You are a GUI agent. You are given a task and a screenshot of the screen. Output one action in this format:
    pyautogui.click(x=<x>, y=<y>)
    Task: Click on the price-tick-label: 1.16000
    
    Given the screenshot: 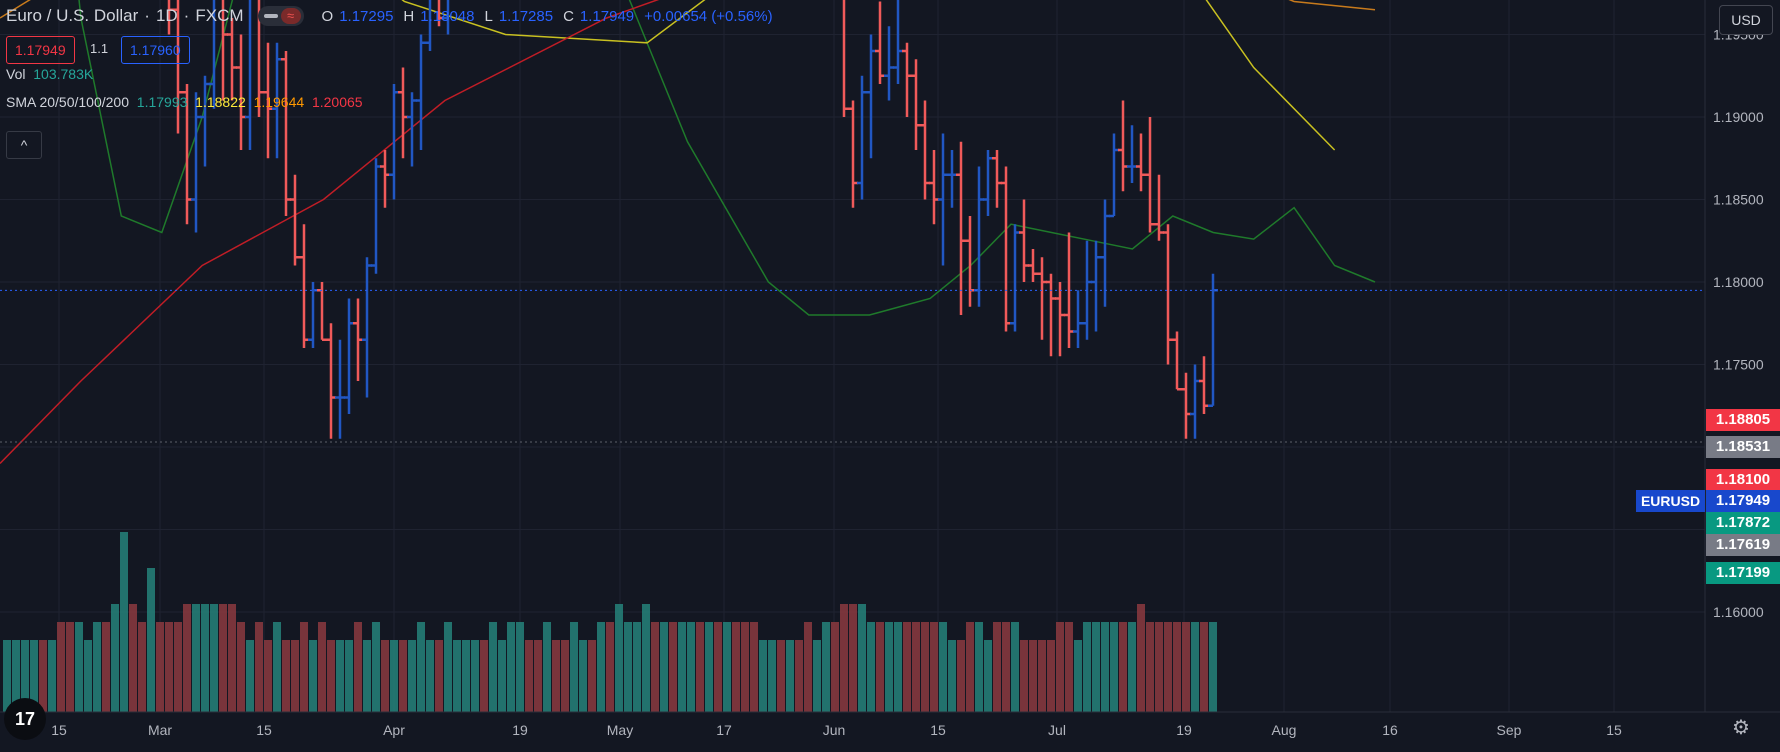 What is the action you would take?
    pyautogui.click(x=1738, y=612)
    